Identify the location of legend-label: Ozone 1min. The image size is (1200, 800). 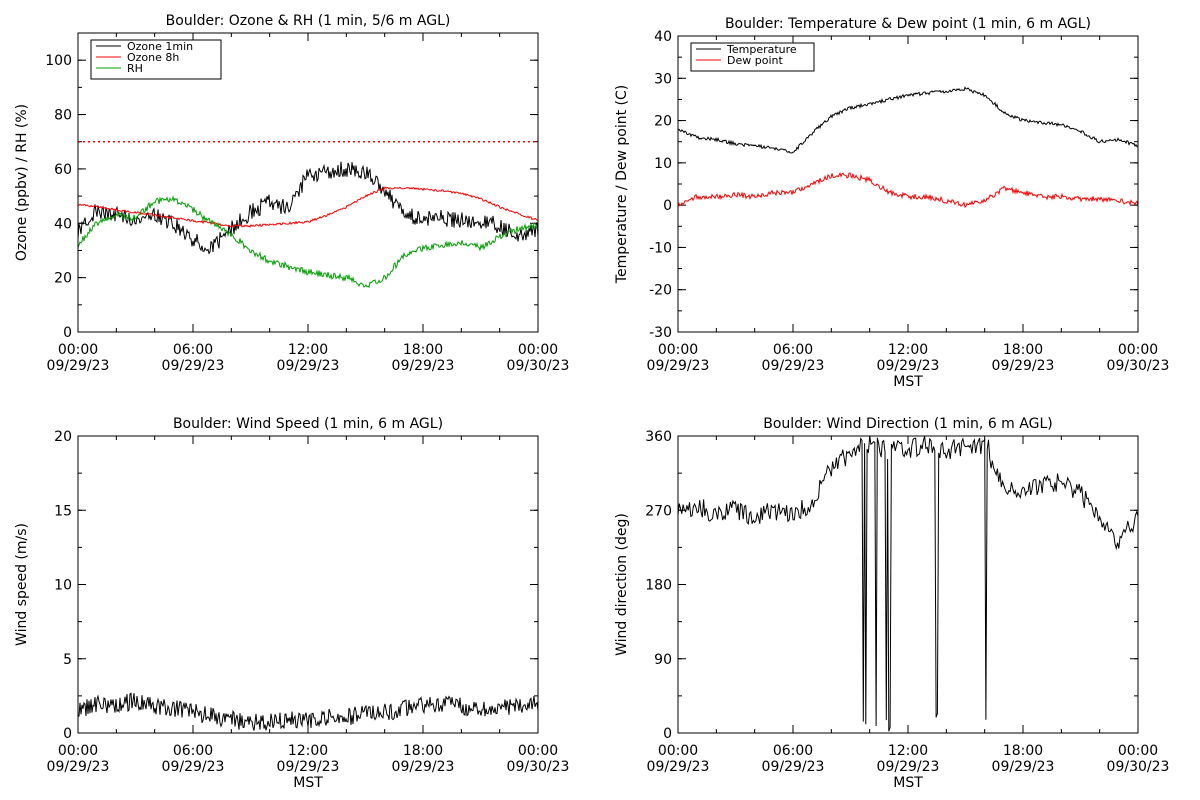
(160, 46).